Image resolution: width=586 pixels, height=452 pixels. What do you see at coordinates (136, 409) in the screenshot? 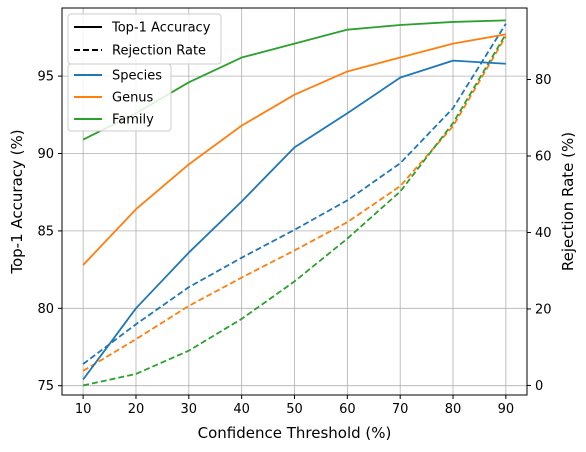
I see `x-tick-label: 20` at bounding box center [136, 409].